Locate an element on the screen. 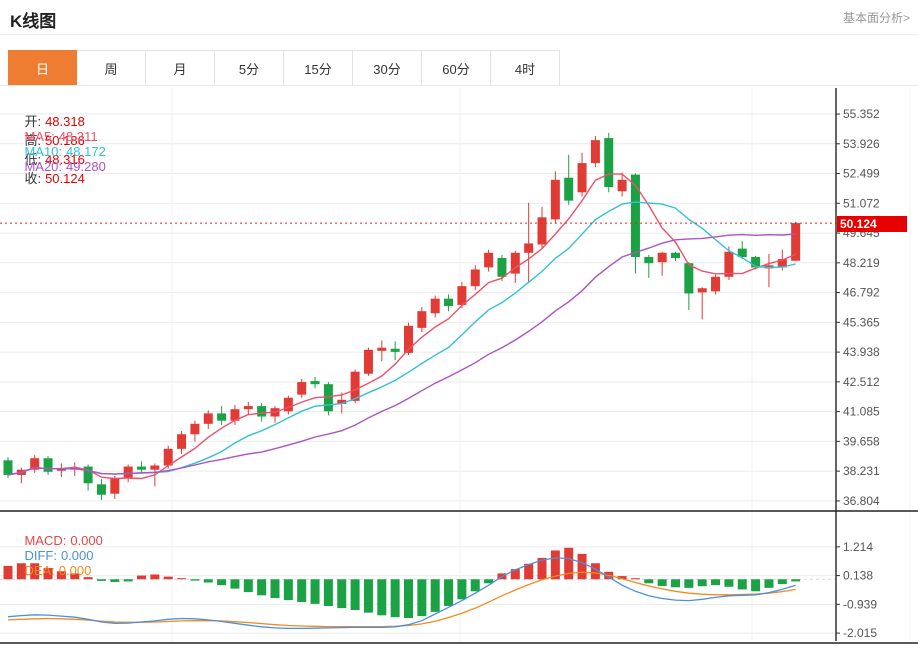 The image size is (918, 647). tab-interval-5: 30分 is located at coordinates (387, 68).